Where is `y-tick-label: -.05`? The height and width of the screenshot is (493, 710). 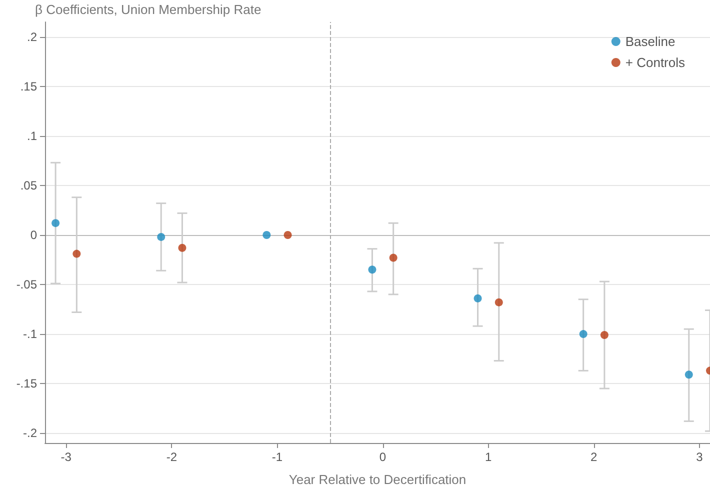 y-tick-label: -.05 is located at coordinates (27, 285).